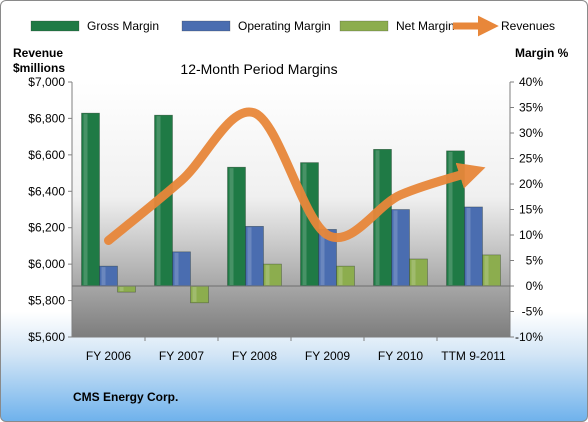 The height and width of the screenshot is (422, 588). I want to click on x-tick-label: FY 2010, so click(400, 356).